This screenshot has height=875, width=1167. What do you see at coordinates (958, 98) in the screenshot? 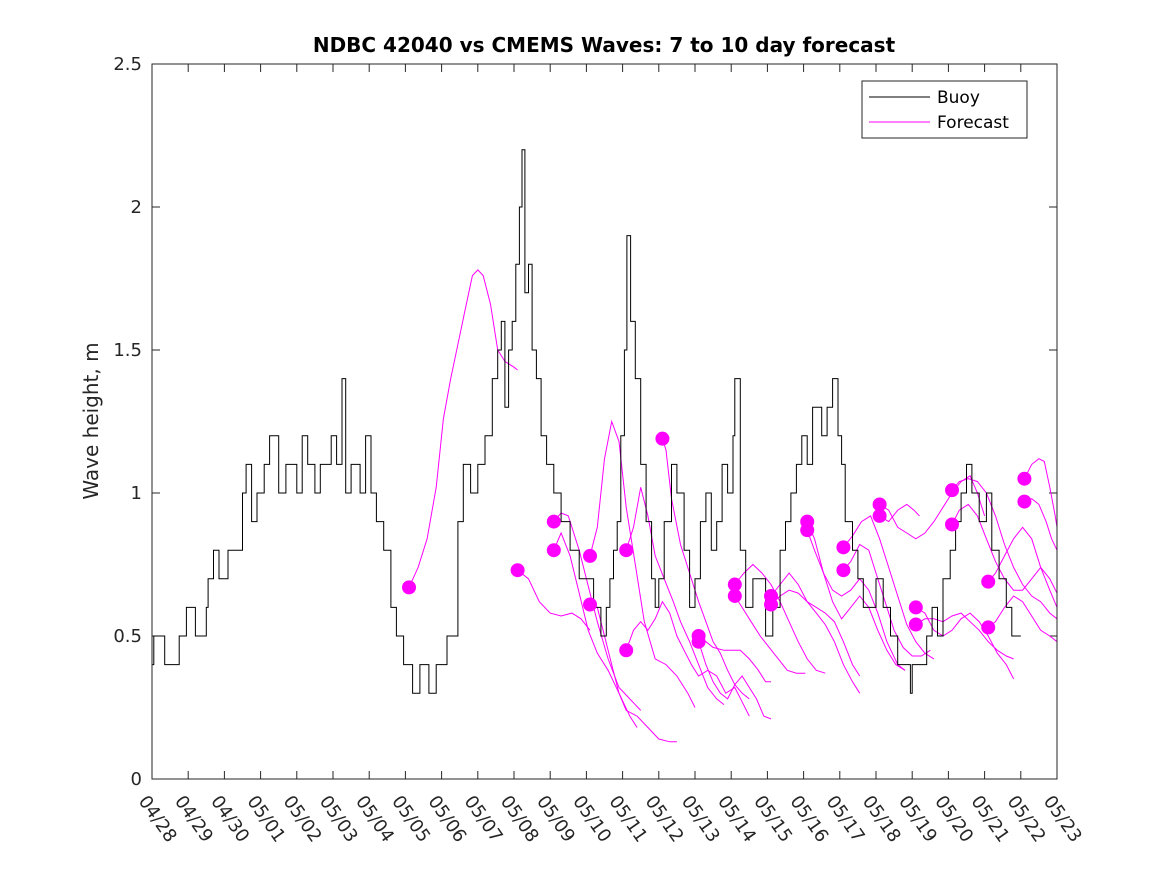
I see `legend-buoy-label: Buoy` at bounding box center [958, 98].